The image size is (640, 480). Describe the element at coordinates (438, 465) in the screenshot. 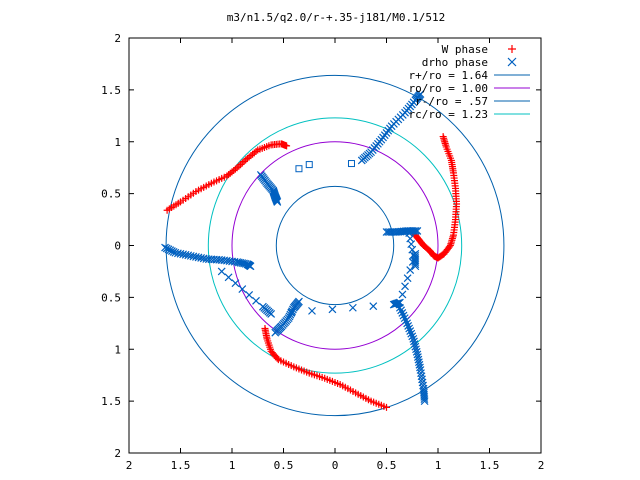

I see `x-tick-label-6: 1` at that location.